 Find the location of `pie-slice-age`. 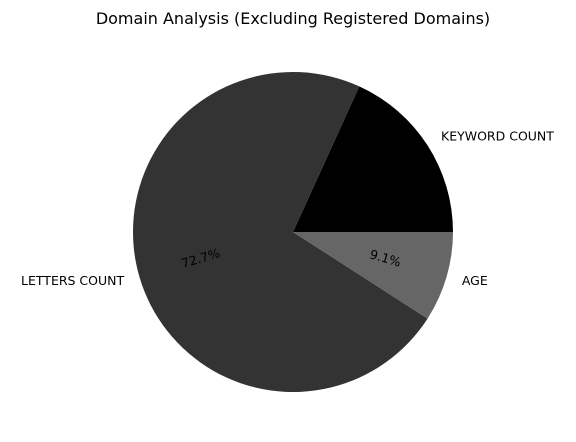

pie-slice-age is located at coordinates (373, 275).